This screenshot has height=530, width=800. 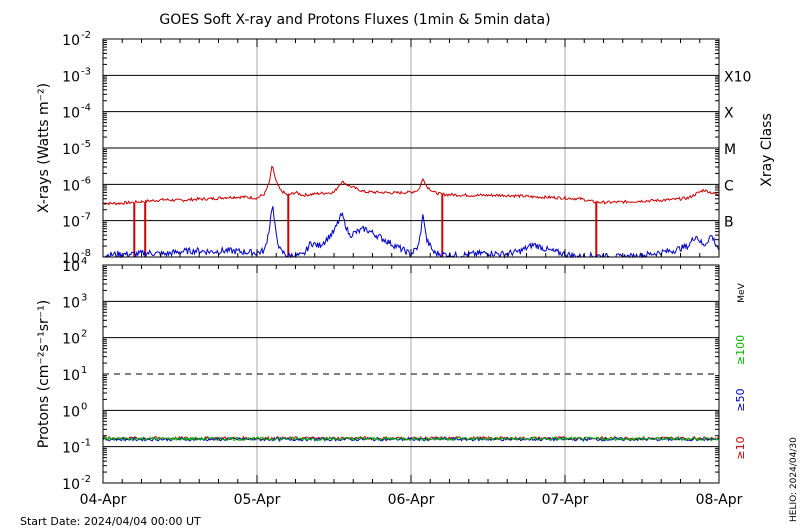 I want to click on credit-label: HELIO: 2024/04/30, so click(x=794, y=479).